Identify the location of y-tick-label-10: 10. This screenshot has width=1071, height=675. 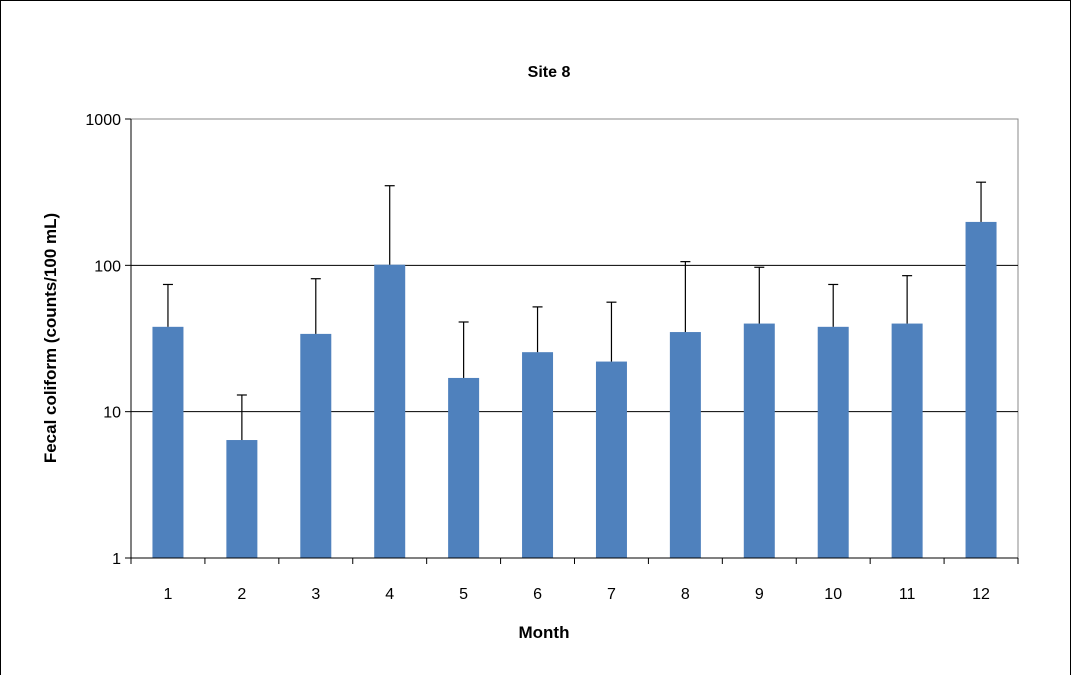
(112, 413).